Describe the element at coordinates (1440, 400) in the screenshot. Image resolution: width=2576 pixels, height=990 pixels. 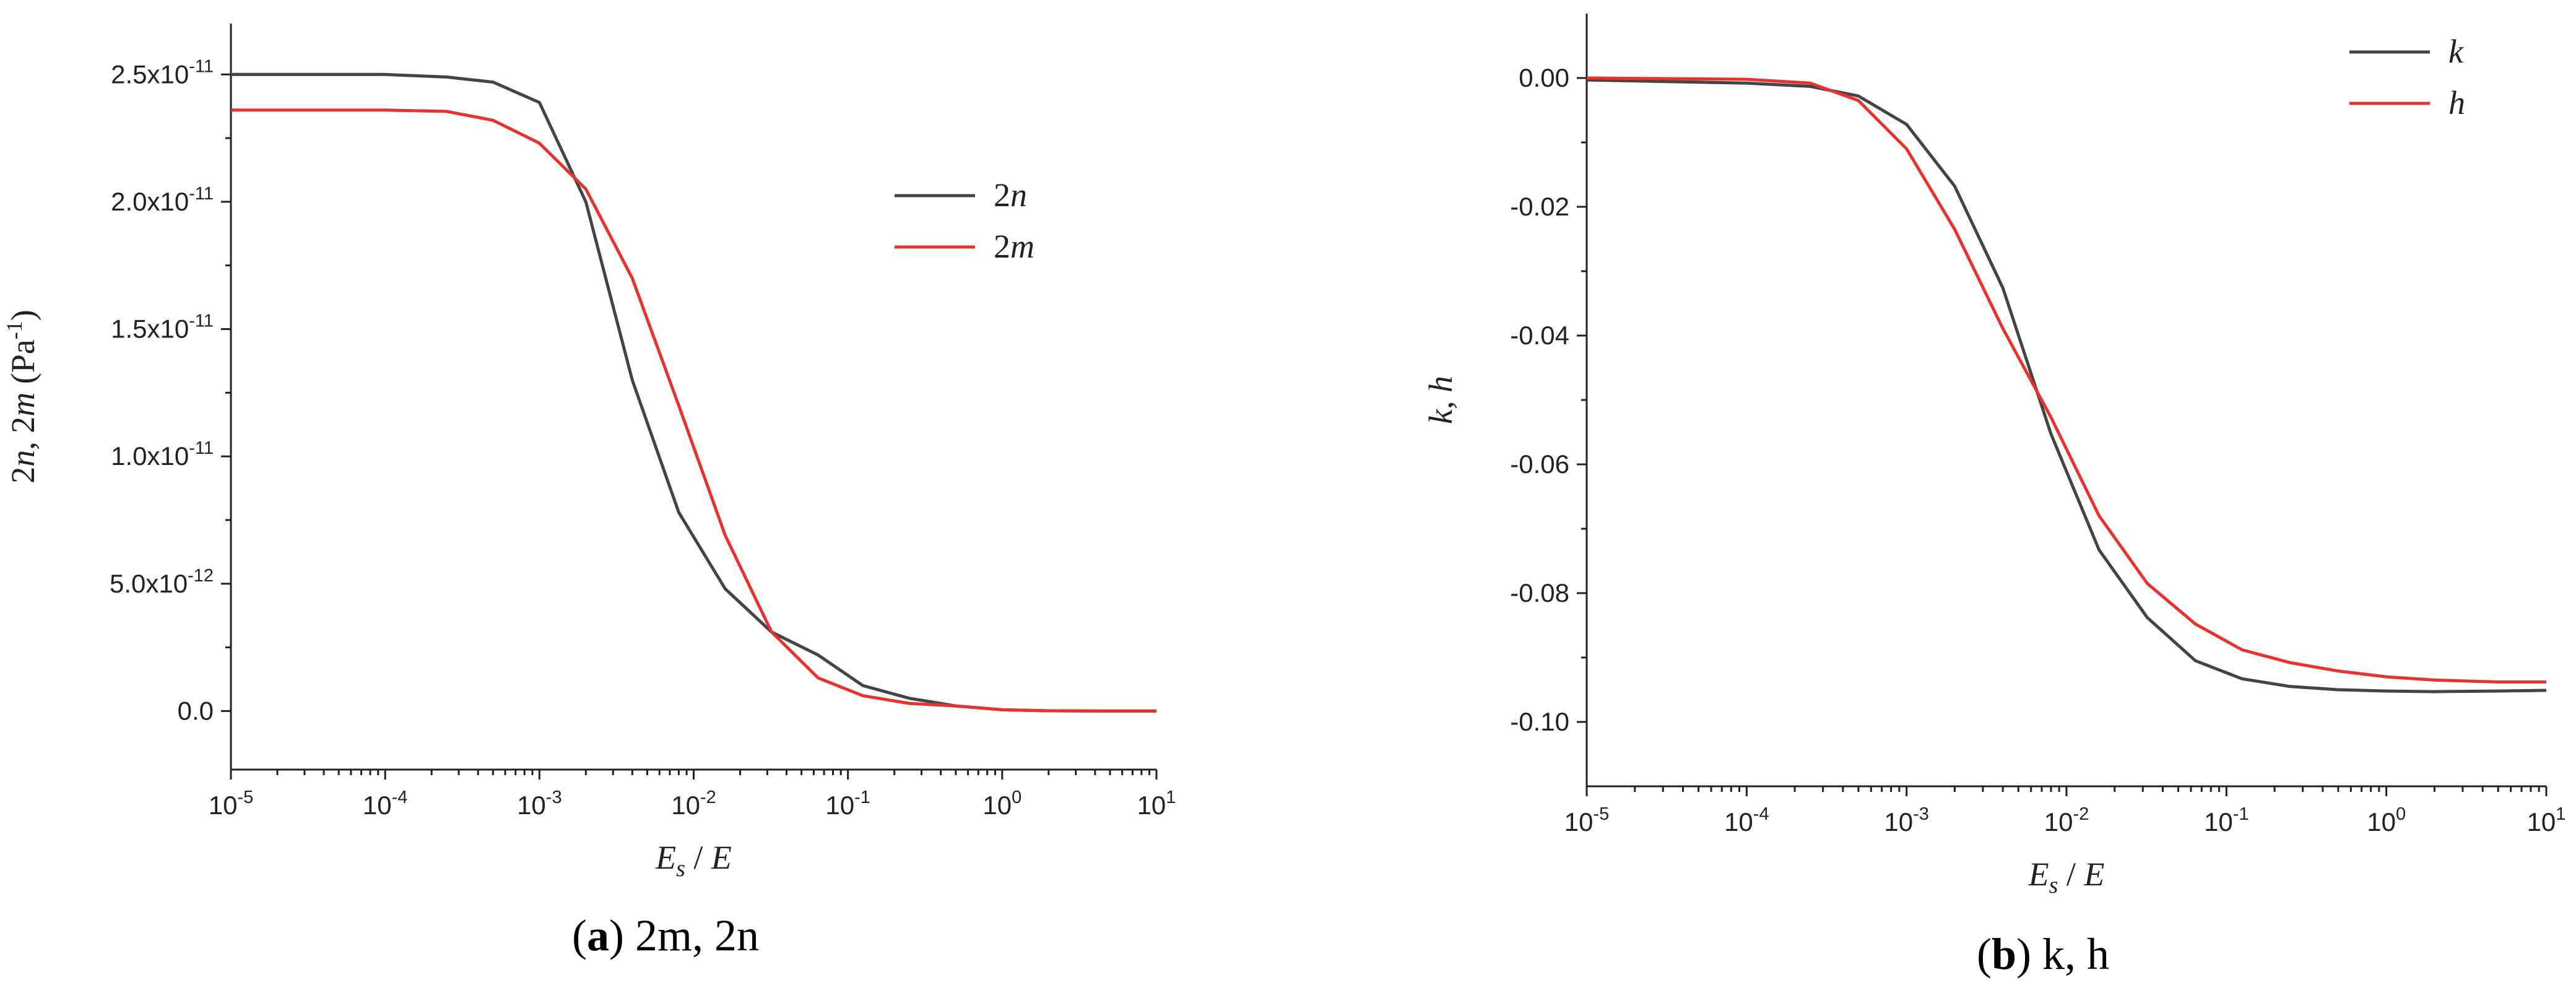
I see `y-axis-title: k, h` at that location.